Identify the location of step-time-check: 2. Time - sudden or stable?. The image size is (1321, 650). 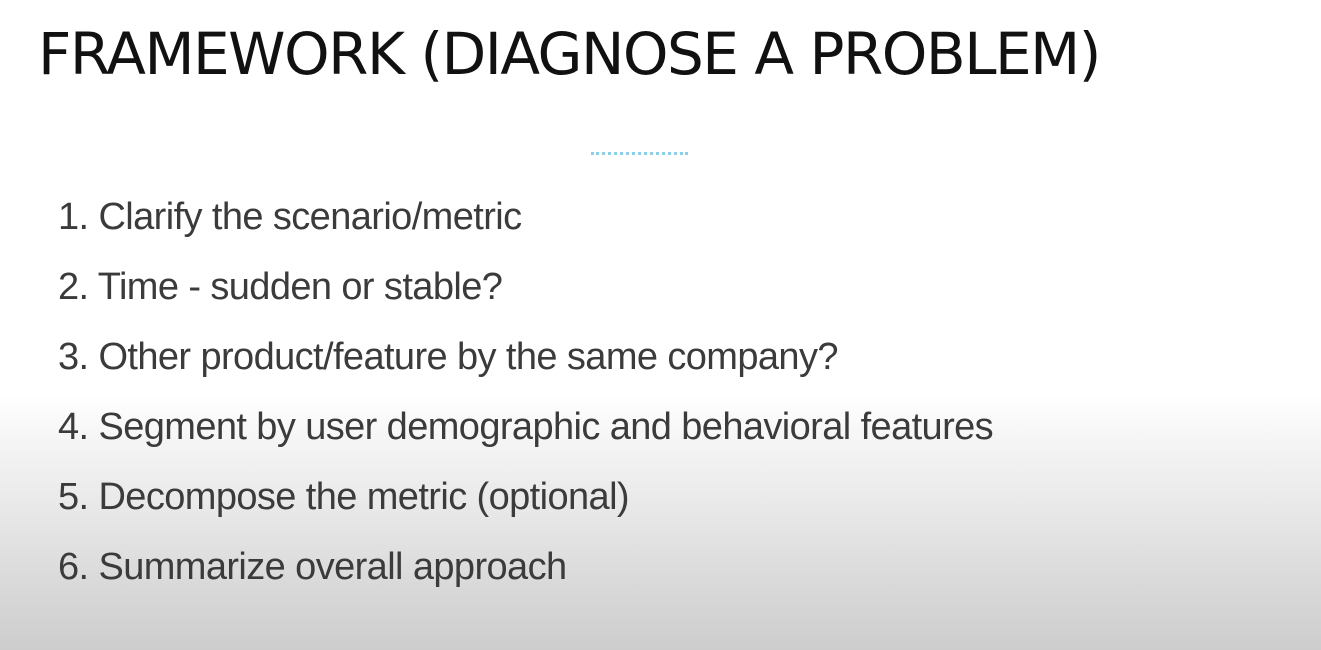
(280, 287).